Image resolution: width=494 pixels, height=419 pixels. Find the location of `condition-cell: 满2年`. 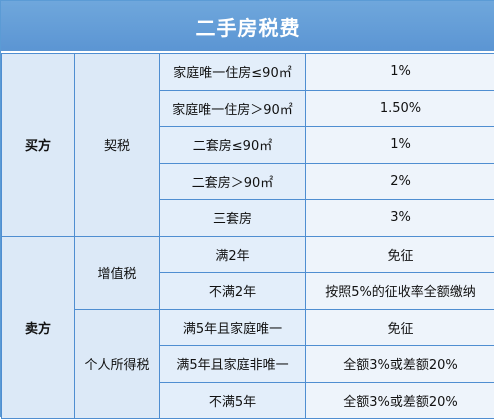

condition-cell: 满2年 is located at coordinates (233, 254).